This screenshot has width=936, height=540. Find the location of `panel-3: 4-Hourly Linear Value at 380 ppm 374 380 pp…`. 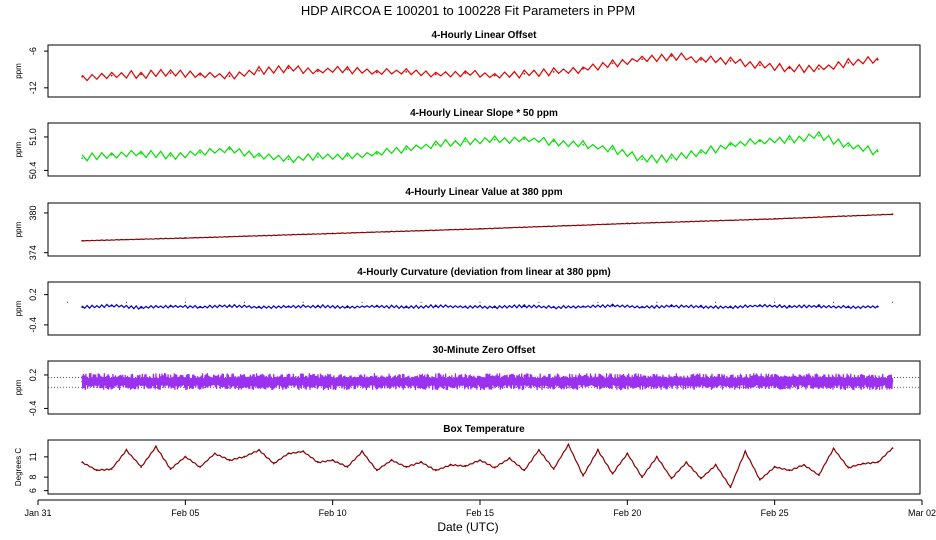

panel-3: 4-Hourly Linear Value at 380 ppm 374 380 pp… is located at coordinates (467, 223).